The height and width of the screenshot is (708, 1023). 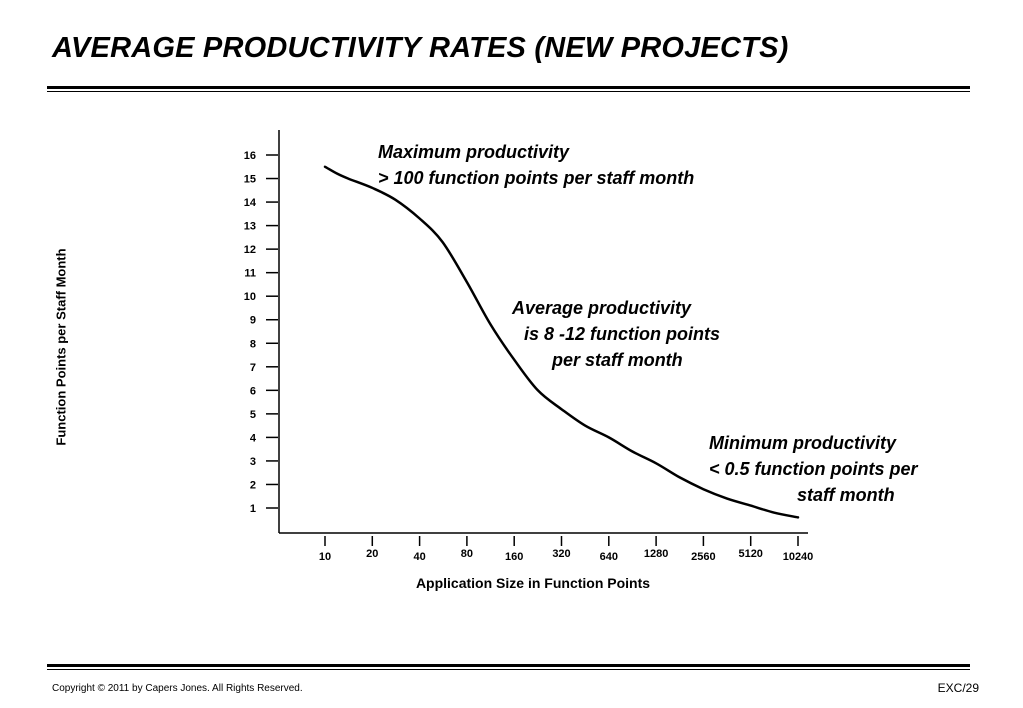 I want to click on y-tick-label: 9, so click(x=253, y=321).